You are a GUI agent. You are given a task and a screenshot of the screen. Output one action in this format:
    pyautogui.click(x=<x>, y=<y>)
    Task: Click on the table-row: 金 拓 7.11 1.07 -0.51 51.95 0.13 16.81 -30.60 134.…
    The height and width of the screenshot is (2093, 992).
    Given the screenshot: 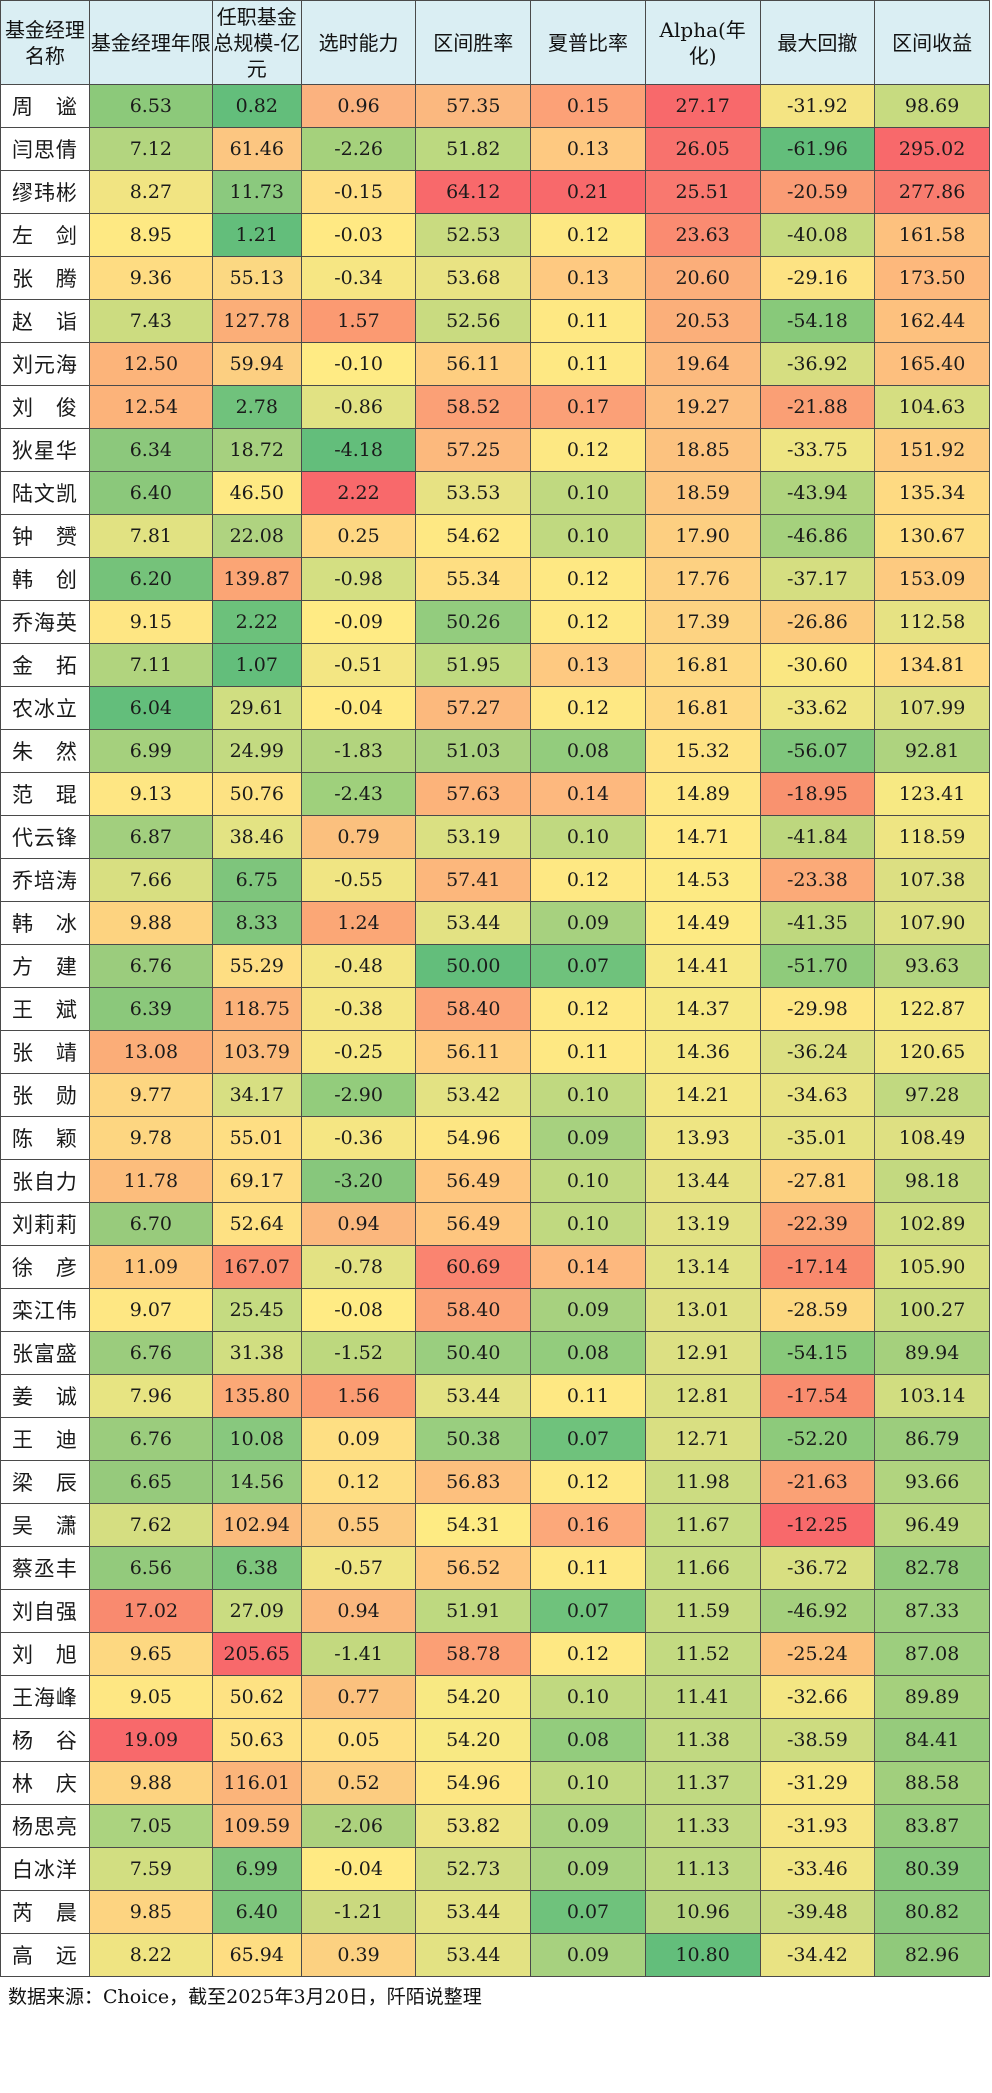 What is the action you would take?
    pyautogui.click(x=495, y=665)
    